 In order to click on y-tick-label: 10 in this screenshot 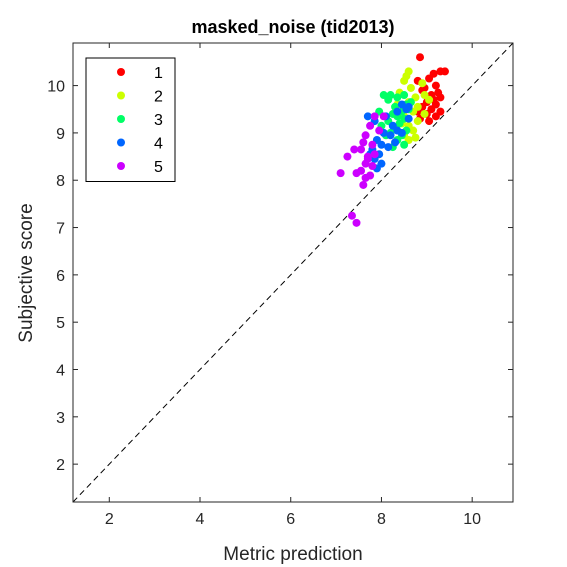, I will do `click(56, 87)`.